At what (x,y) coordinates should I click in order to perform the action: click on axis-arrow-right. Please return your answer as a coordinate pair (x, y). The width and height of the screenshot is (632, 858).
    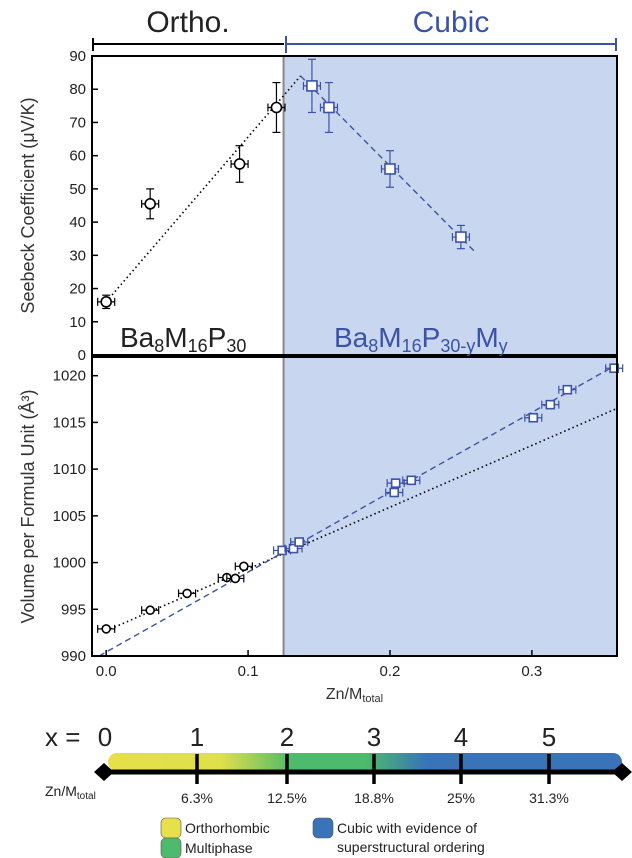
    Looking at the image, I should click on (622, 772).